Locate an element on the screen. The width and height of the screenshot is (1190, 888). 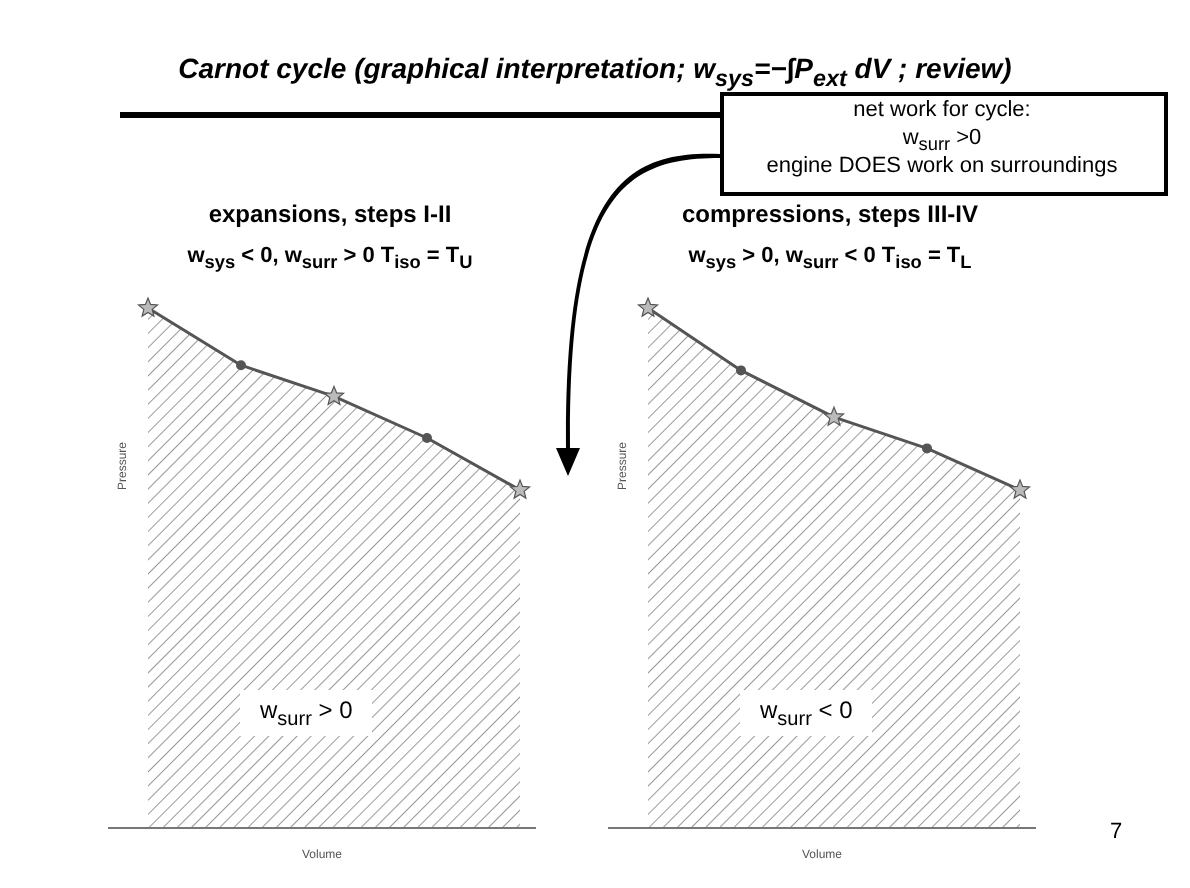
chart-title: compressions, steps III-IV is located at coordinates (830, 214).